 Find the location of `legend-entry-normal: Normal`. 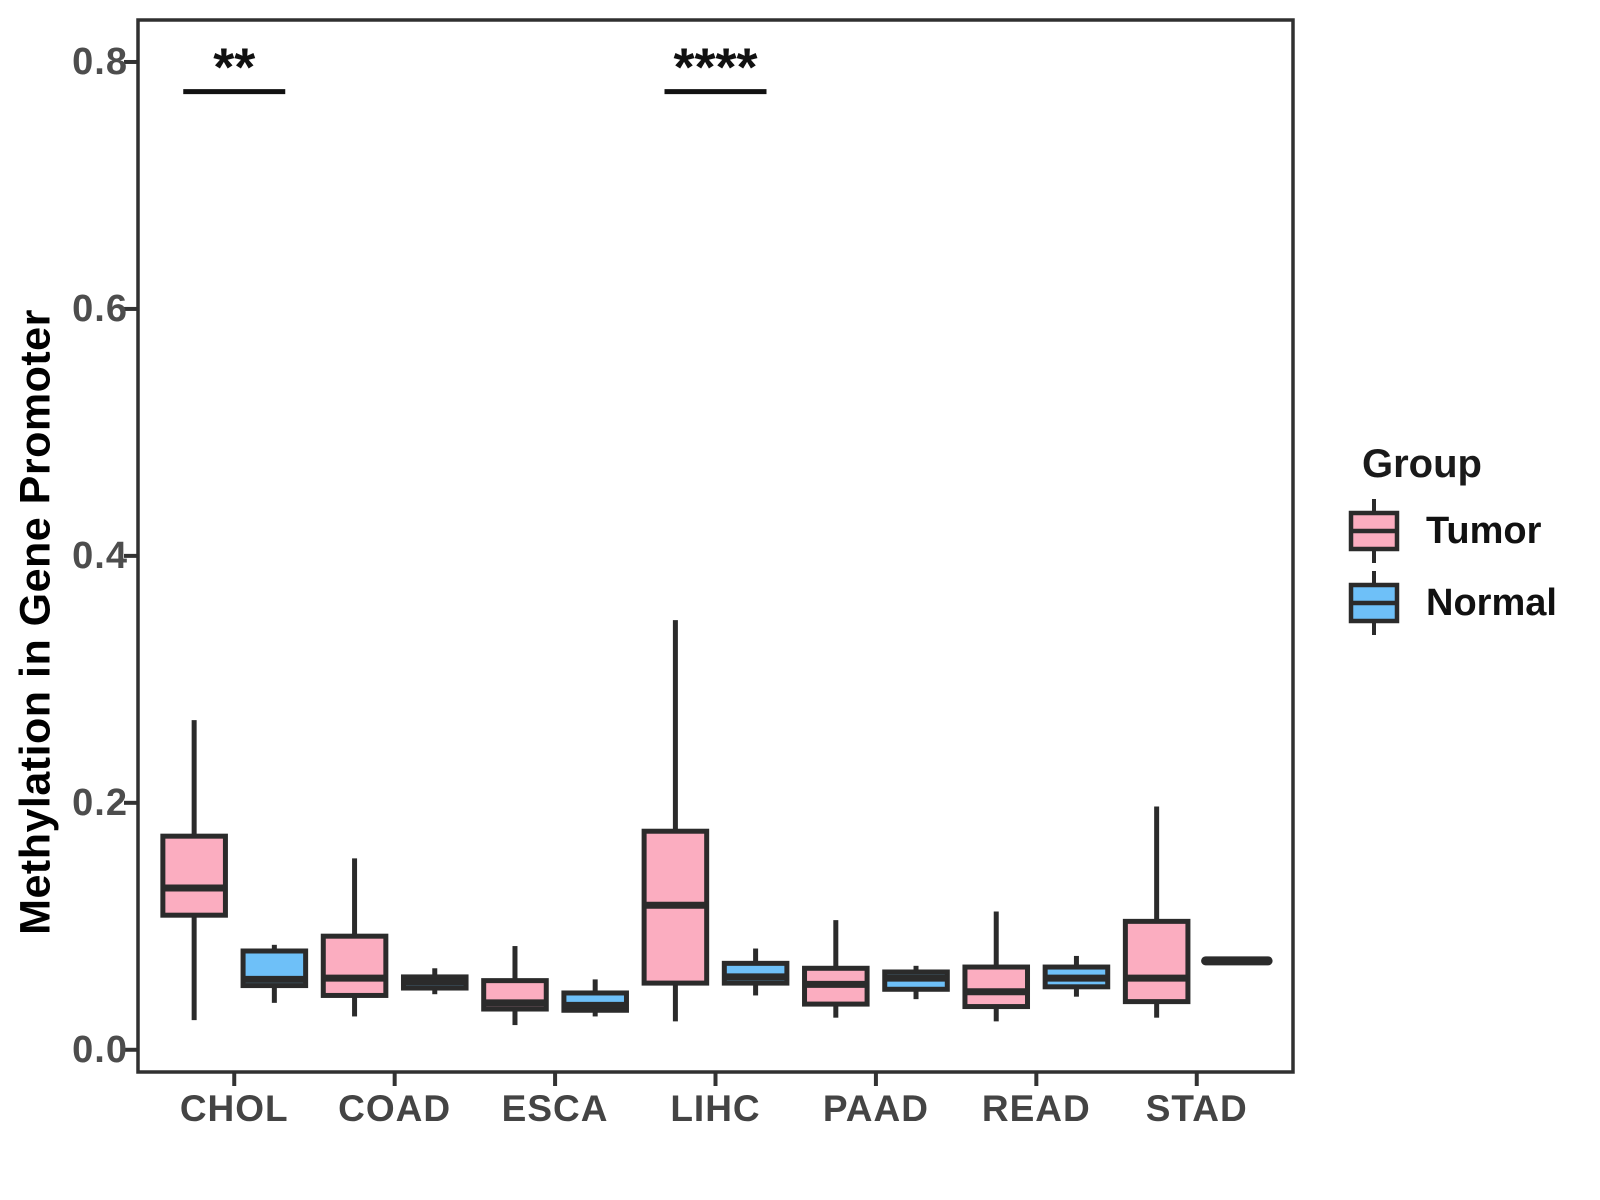

legend-entry-normal: Normal is located at coordinates (1466, 603).